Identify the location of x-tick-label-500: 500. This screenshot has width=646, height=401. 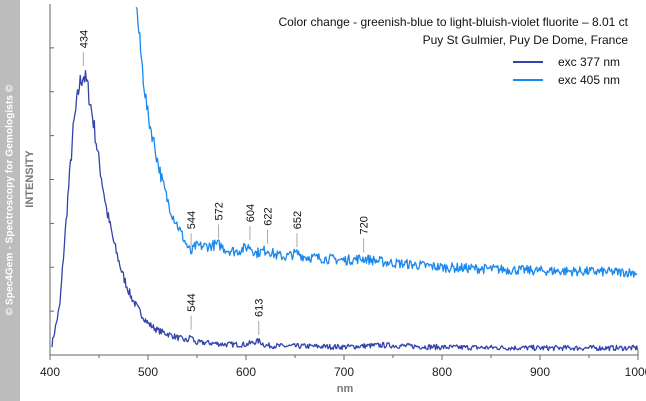
(148, 372).